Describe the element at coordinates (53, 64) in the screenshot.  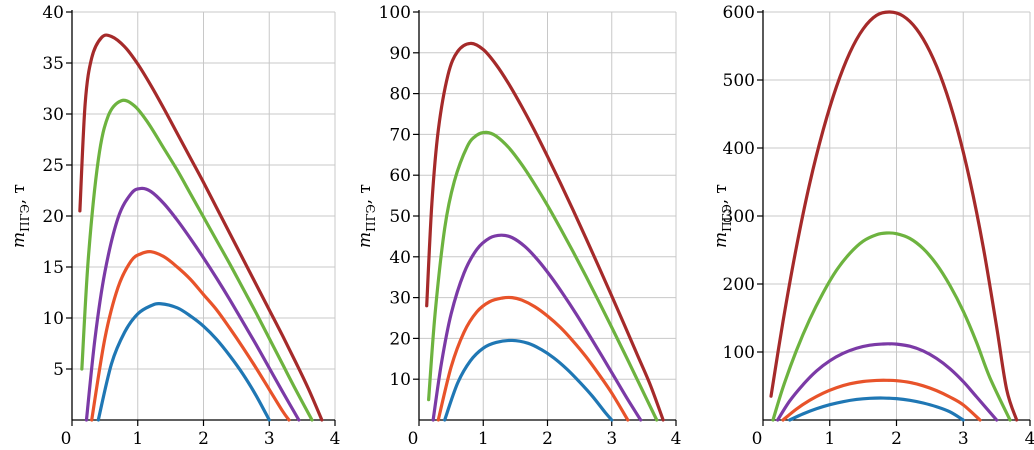
I see `y-tick-label: 35` at that location.